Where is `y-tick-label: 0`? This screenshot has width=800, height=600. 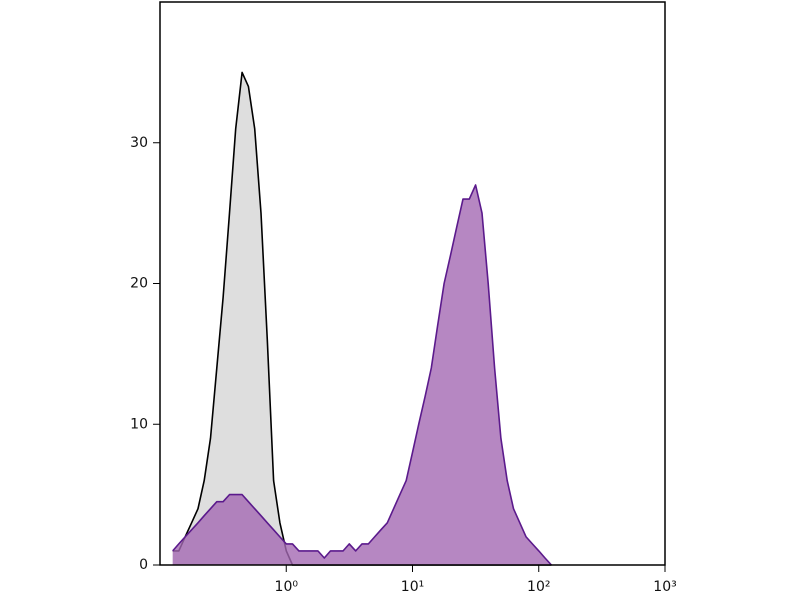 y-tick-label: 0 is located at coordinates (143, 565).